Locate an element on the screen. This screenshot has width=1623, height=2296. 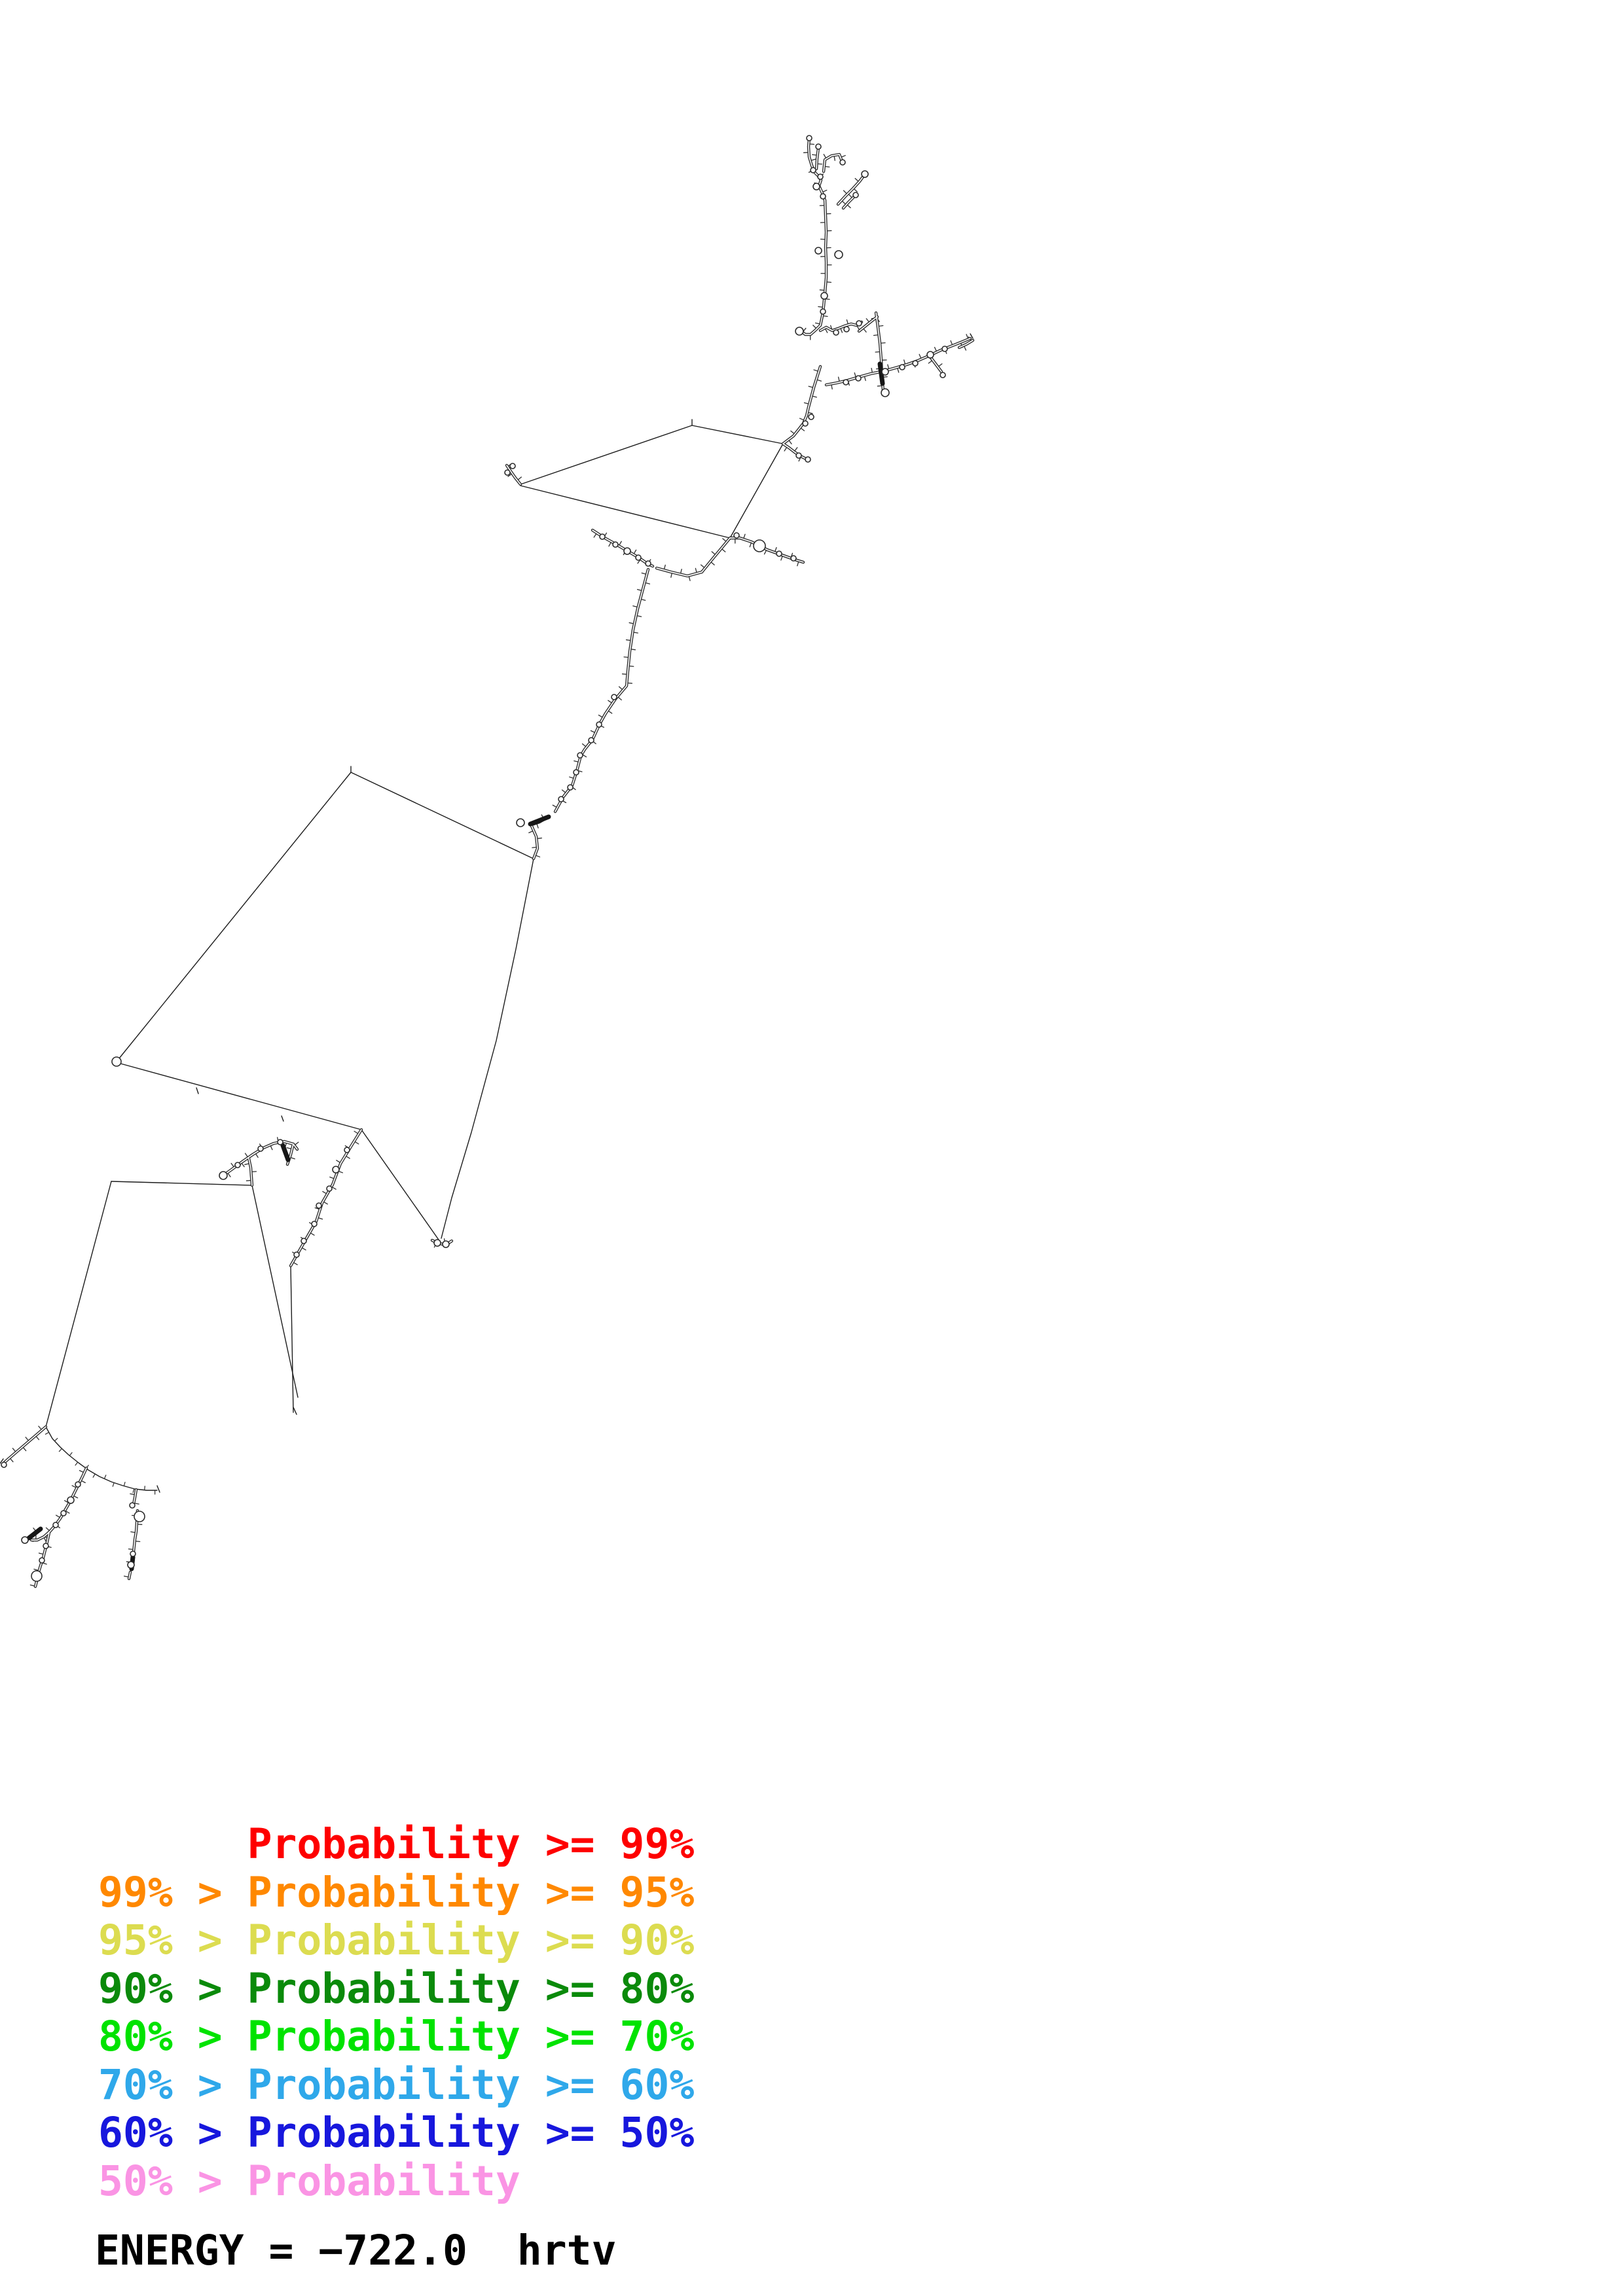
legend-row-8: 50% > Probability is located at coordinates (309, 2181).